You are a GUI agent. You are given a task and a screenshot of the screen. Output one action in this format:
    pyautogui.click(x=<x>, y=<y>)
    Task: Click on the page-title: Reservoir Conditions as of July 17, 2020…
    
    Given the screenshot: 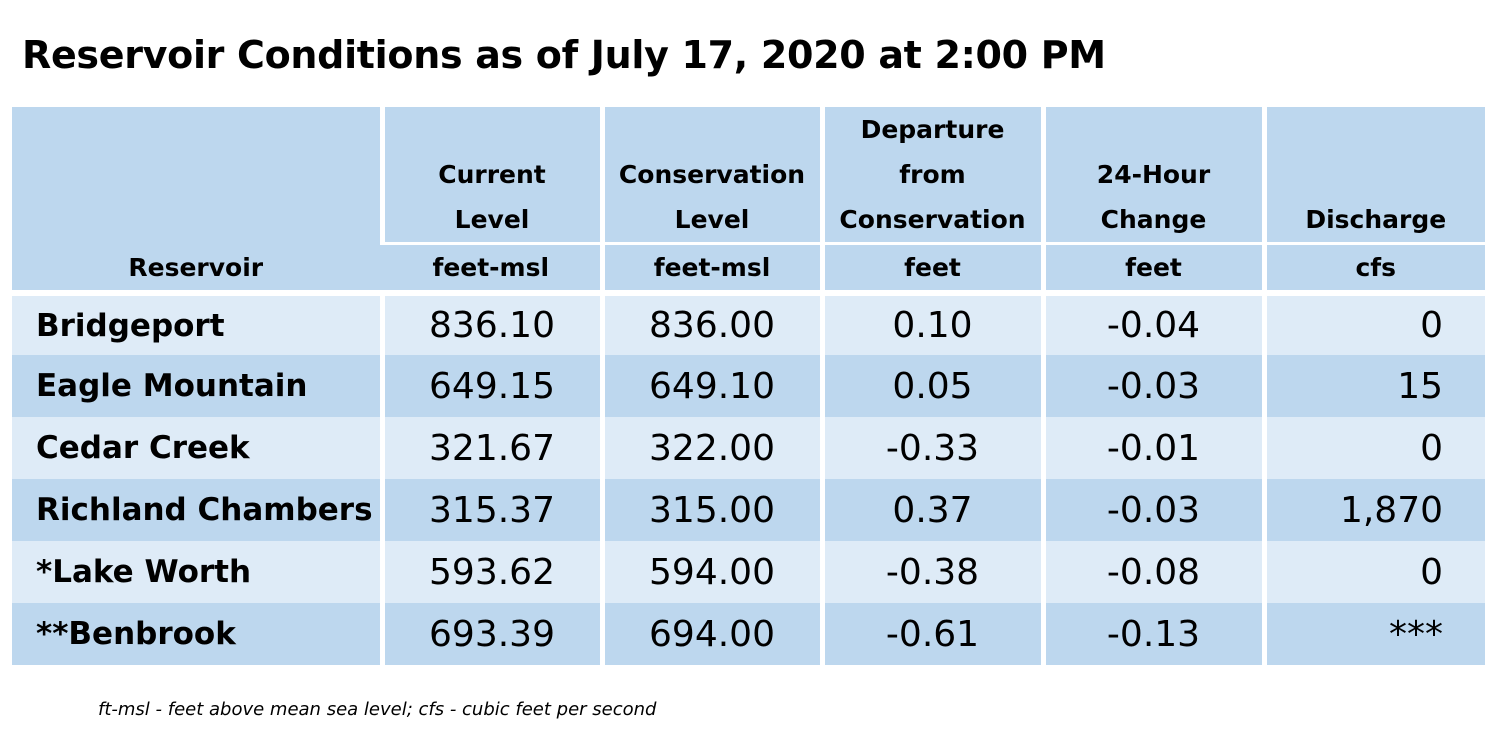 What is the action you would take?
    pyautogui.click(x=564, y=55)
    